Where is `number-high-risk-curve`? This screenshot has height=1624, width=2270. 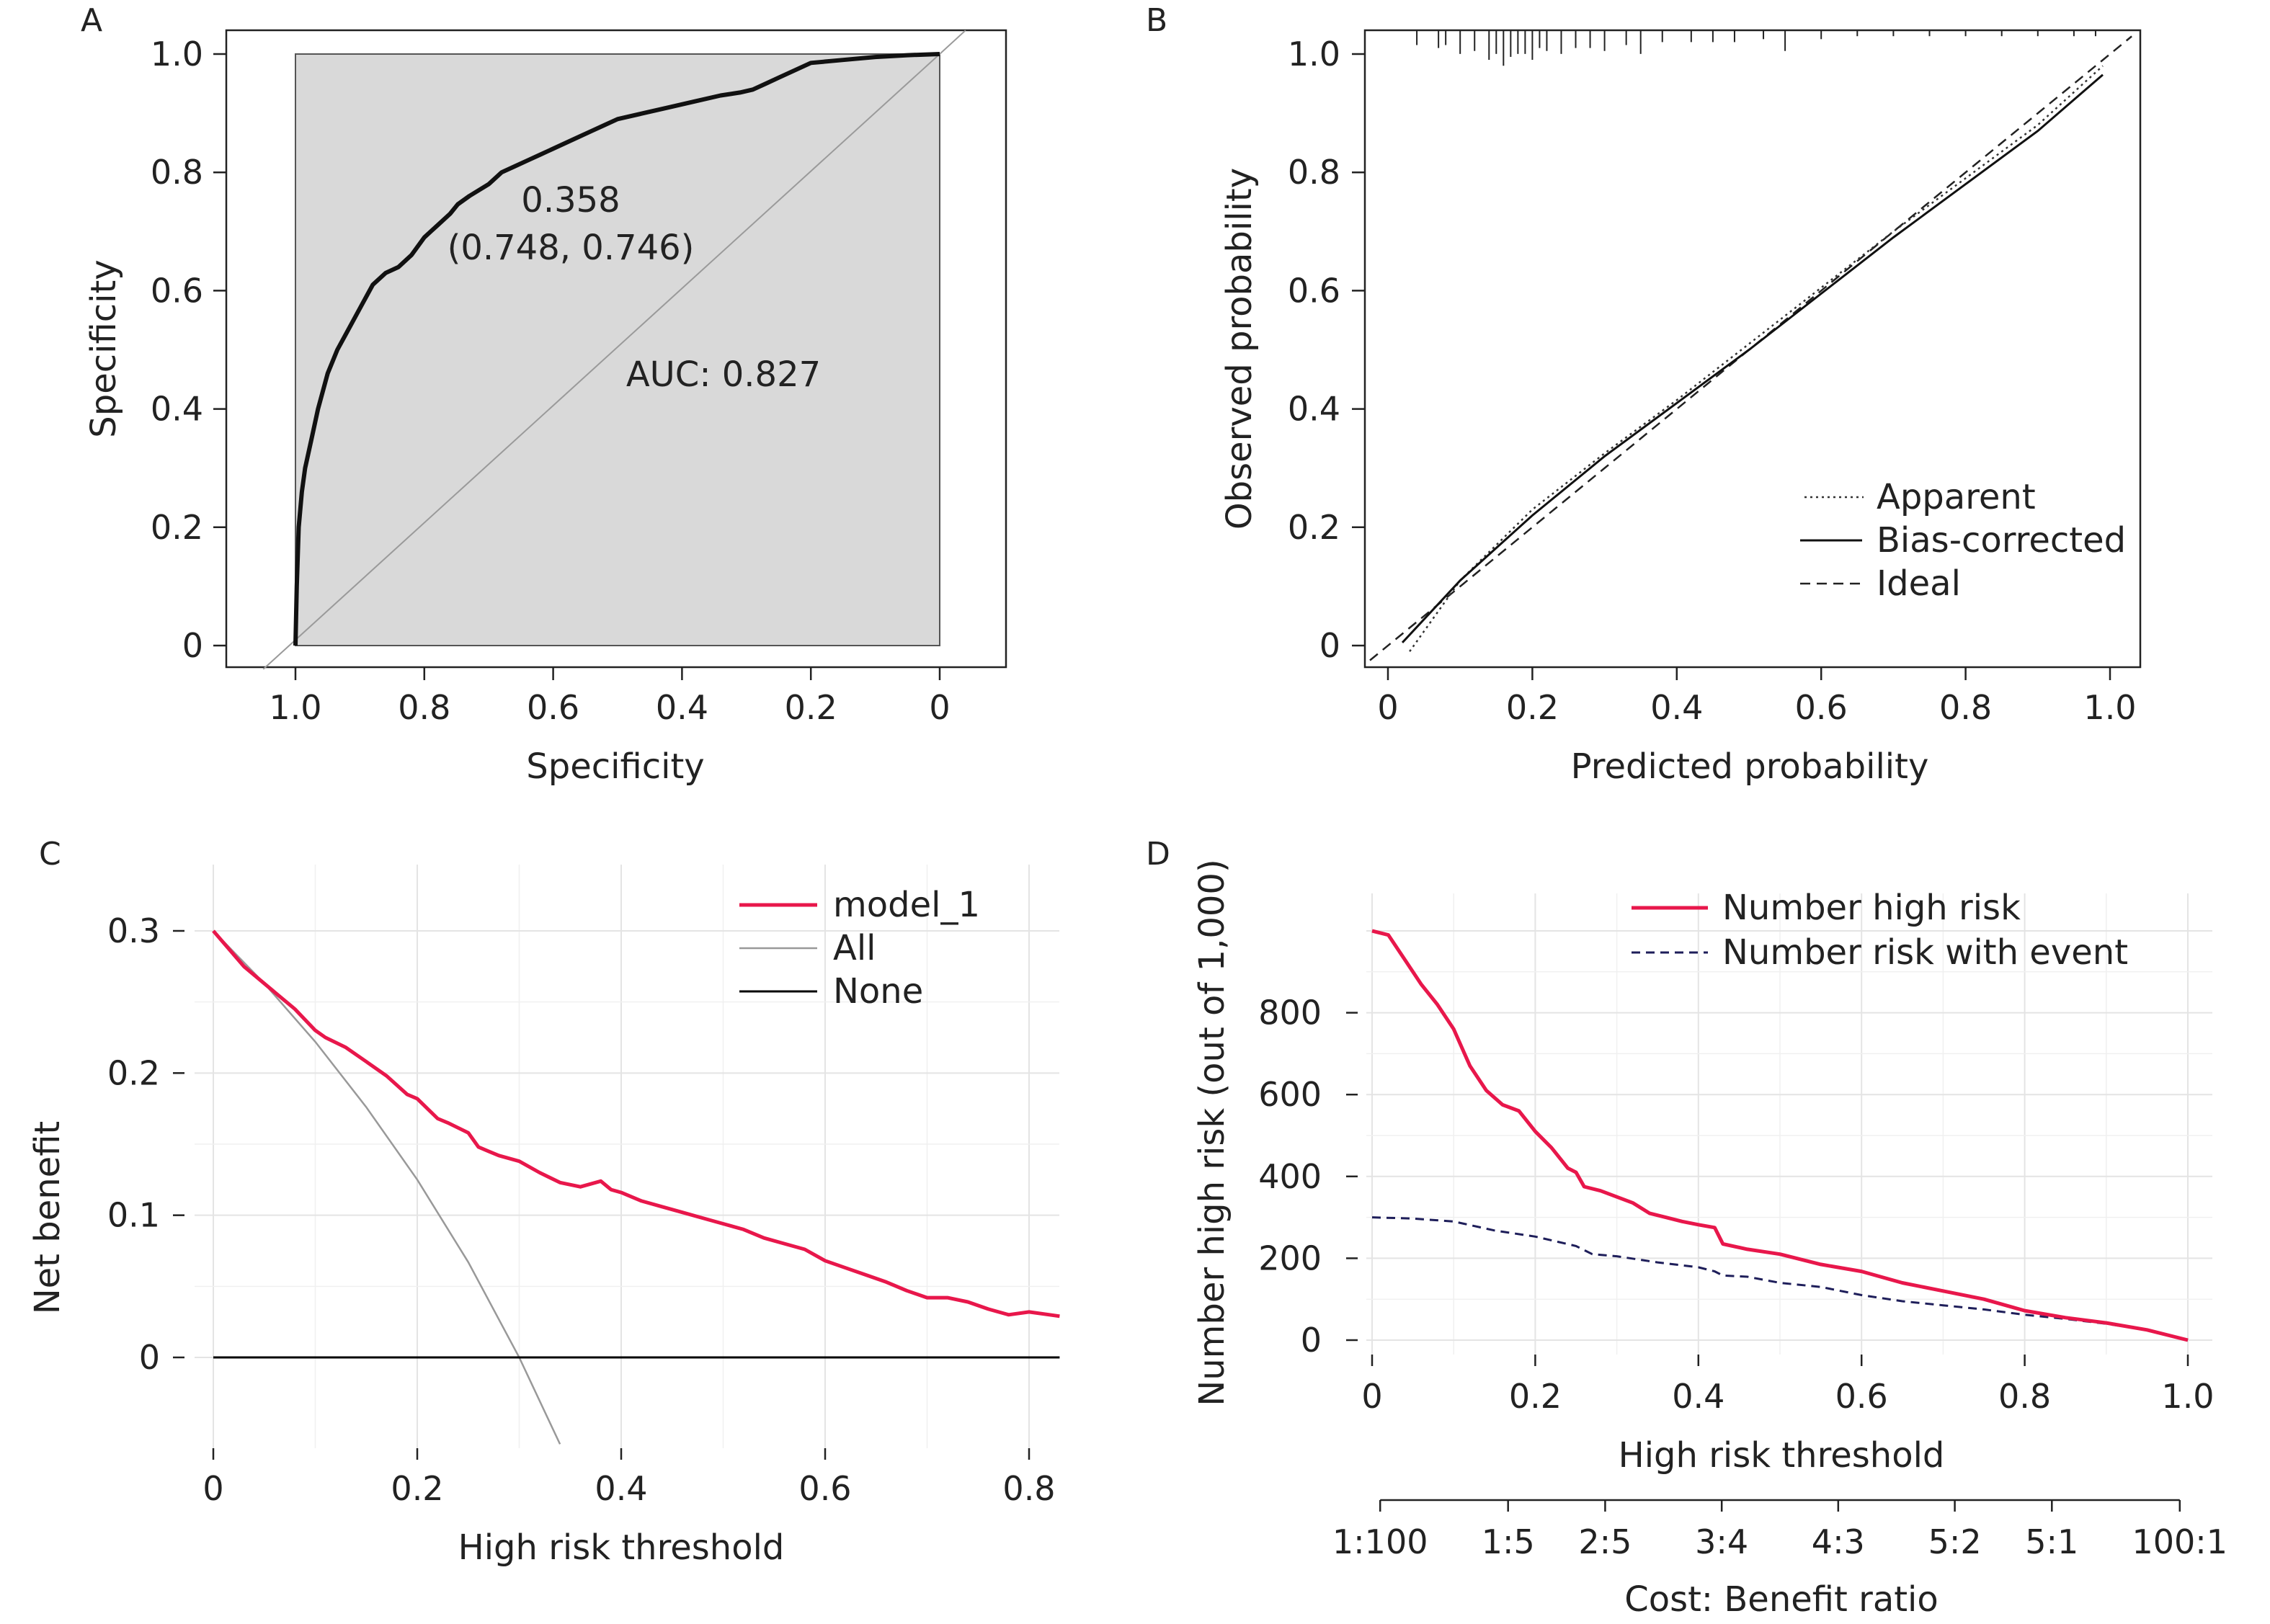
number-high-risk-curve is located at coordinates (1780, 1136).